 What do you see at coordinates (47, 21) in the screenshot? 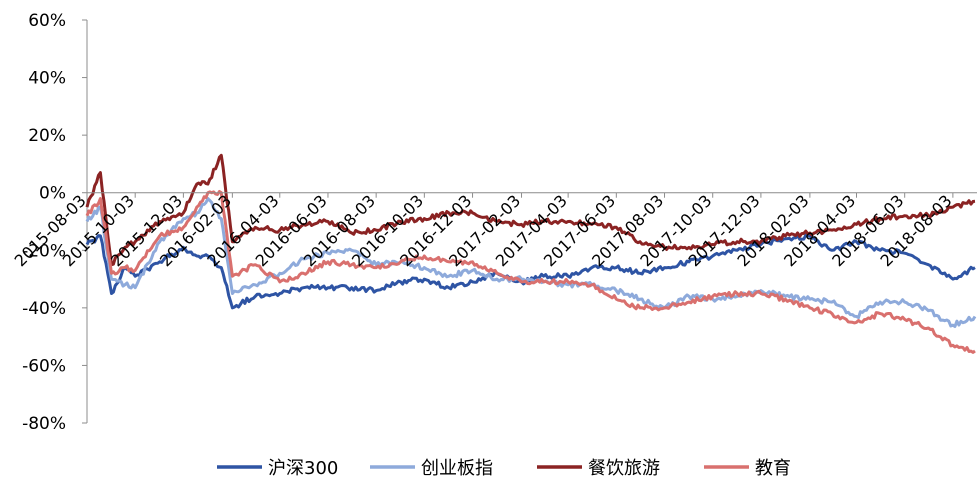
I see `y-tick-label: 60%` at bounding box center [47, 21].